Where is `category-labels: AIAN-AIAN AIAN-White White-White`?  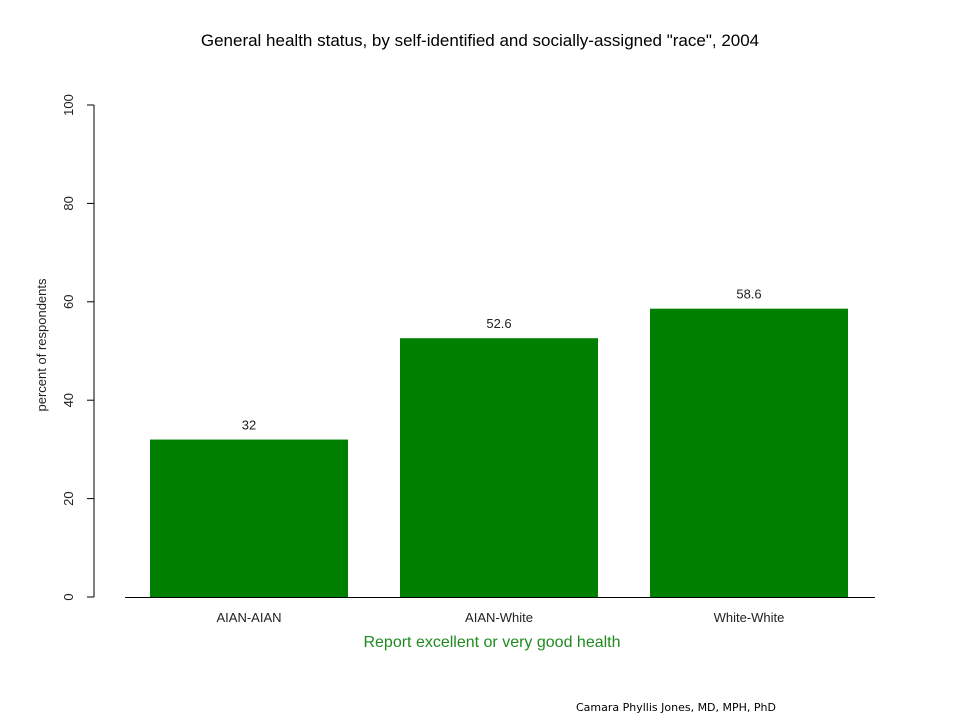
category-labels: AIAN-AIAN AIAN-White White-White is located at coordinates (500, 617).